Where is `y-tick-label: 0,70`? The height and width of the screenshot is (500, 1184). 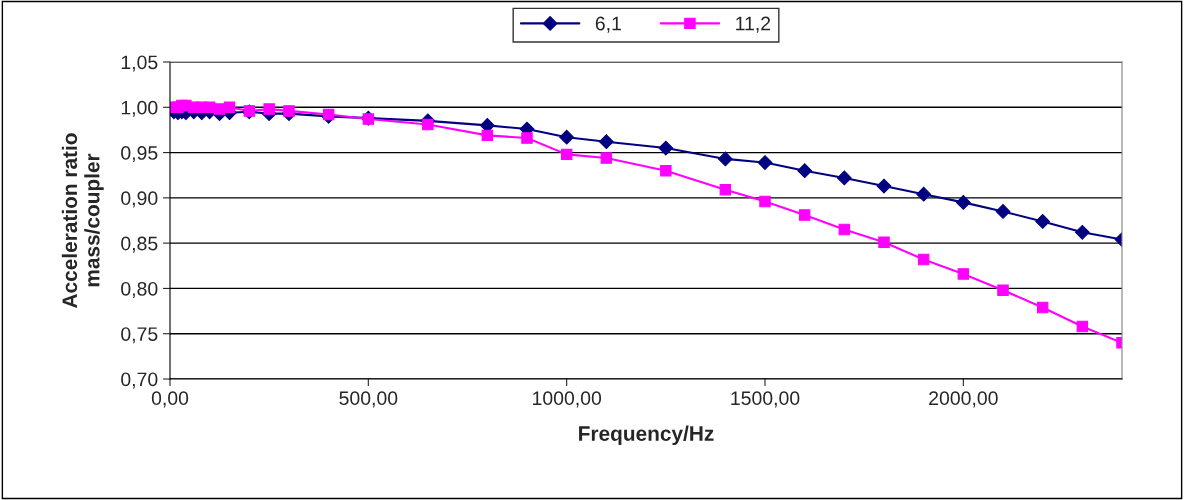
y-tick-label: 0,70 is located at coordinates (139, 380).